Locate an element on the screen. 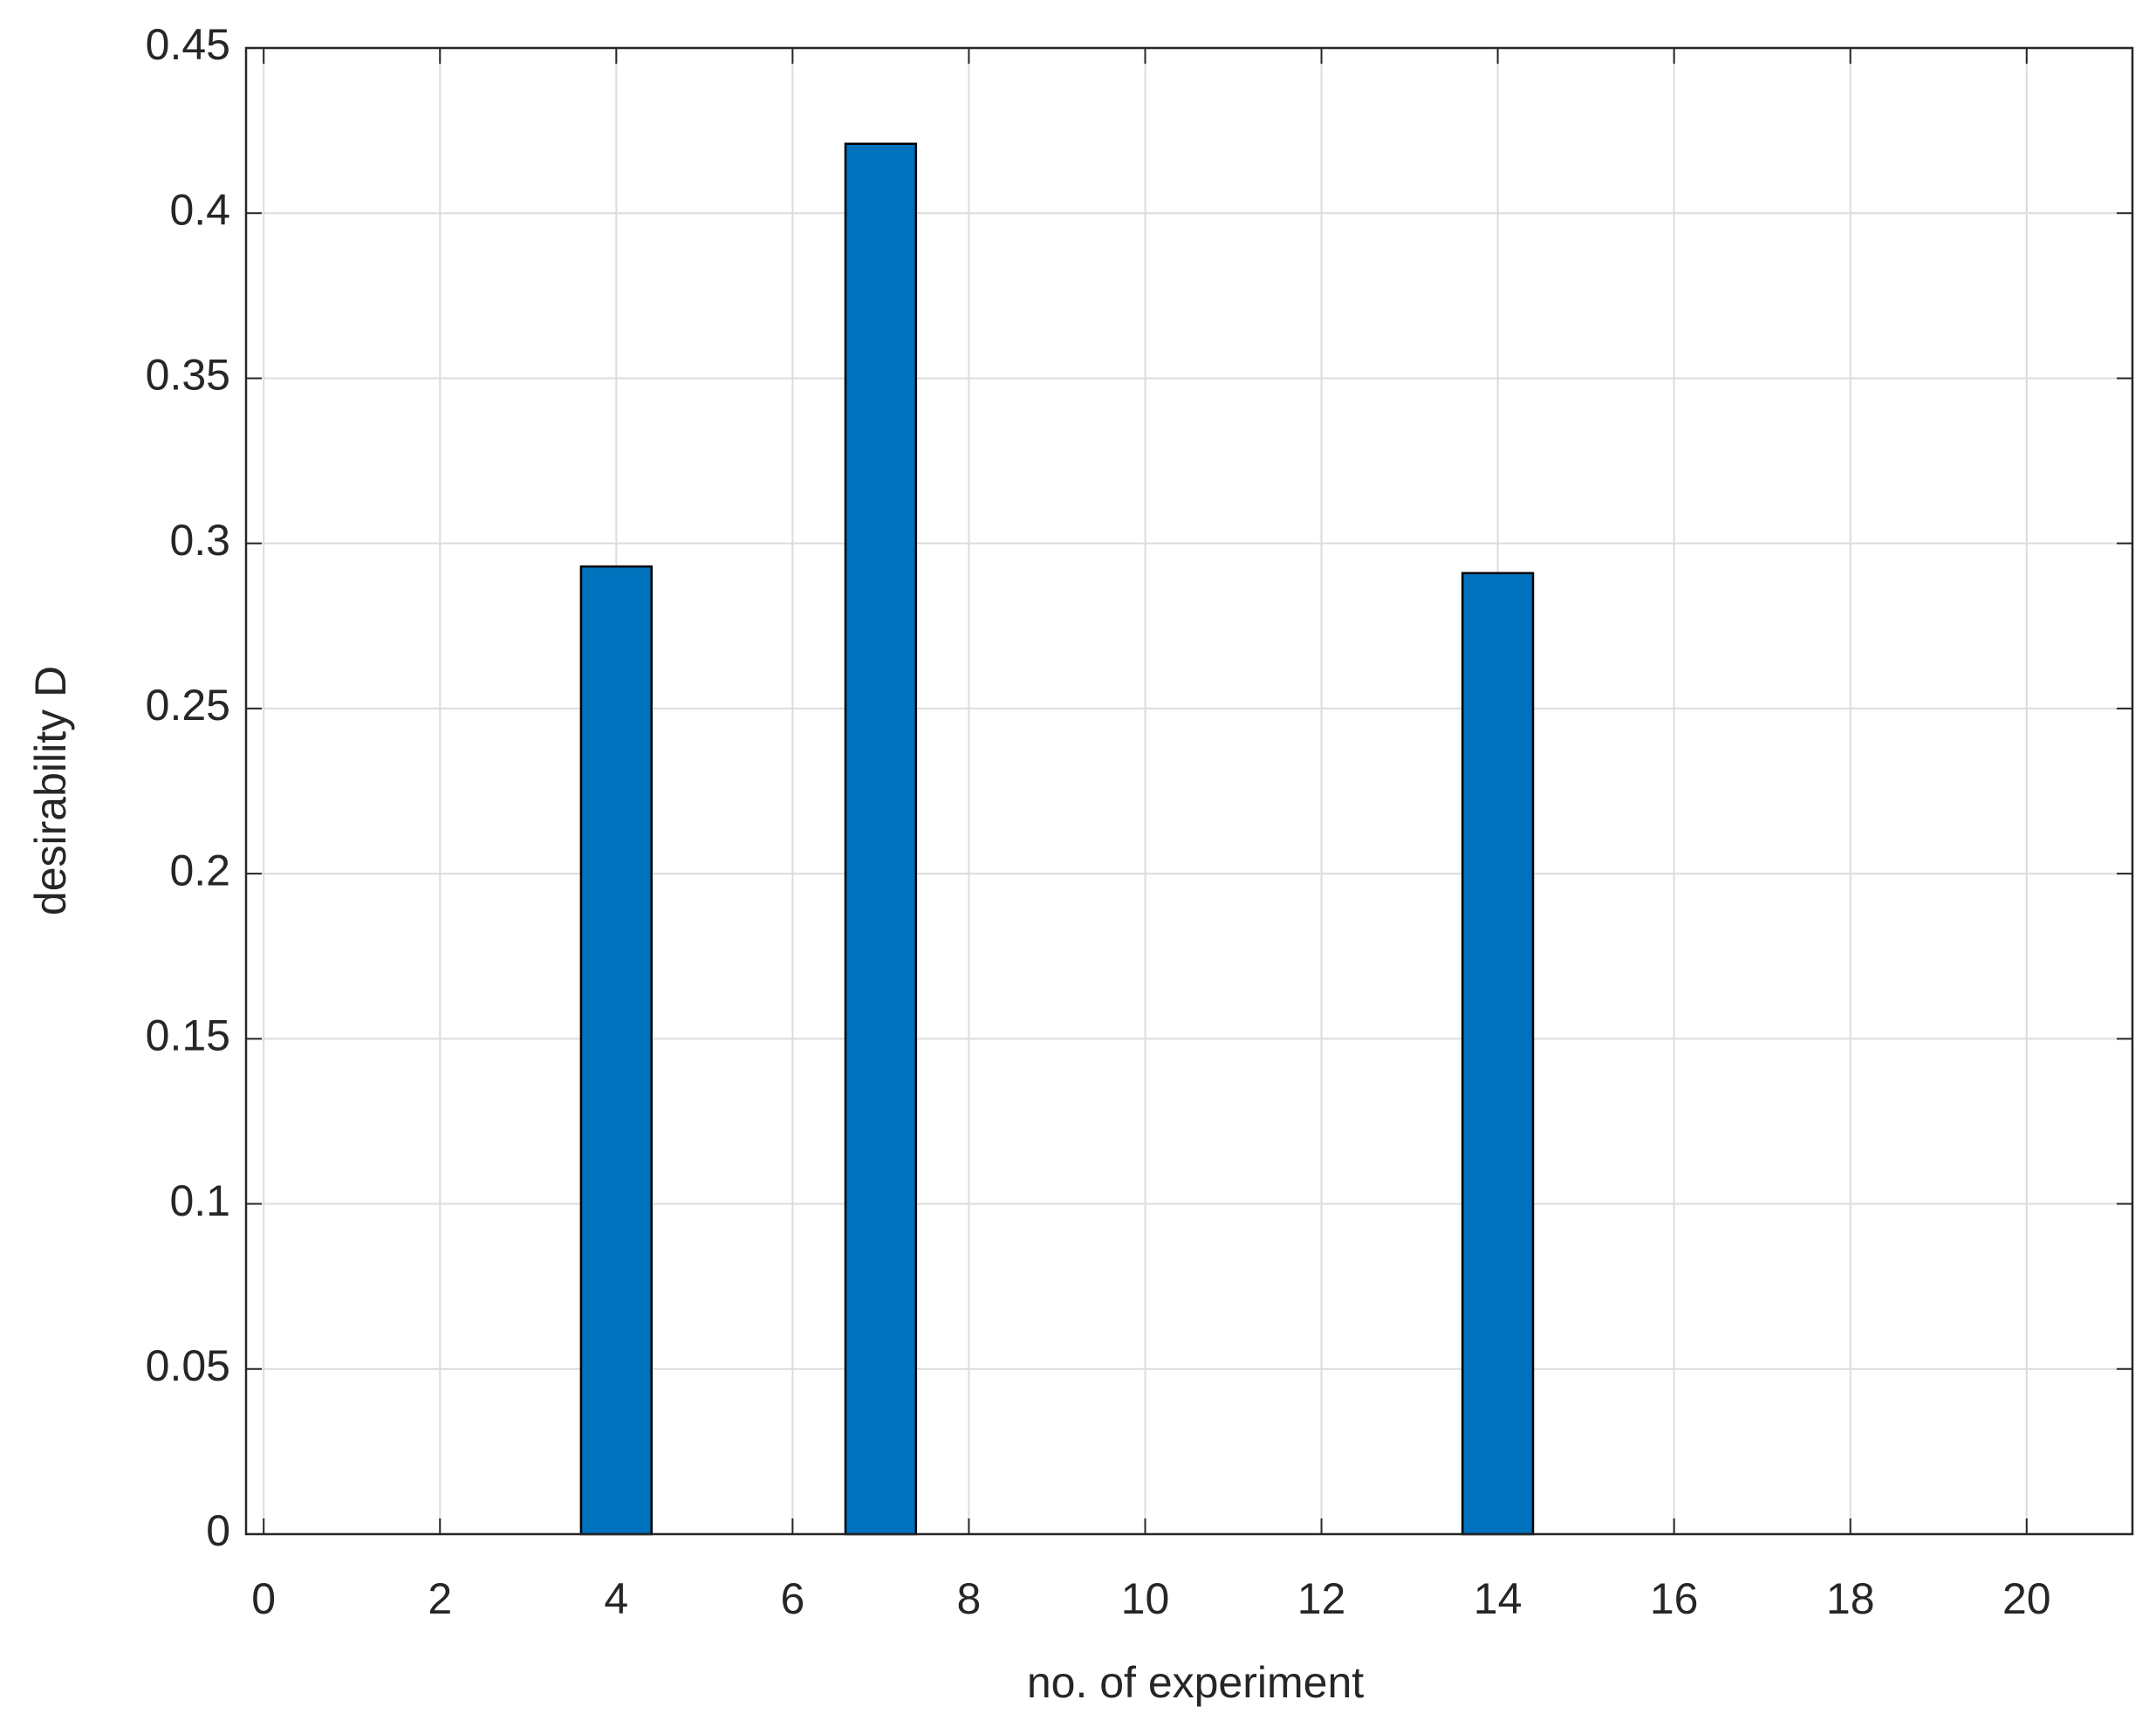  x-tick-label: 4 is located at coordinates (616, 1598).